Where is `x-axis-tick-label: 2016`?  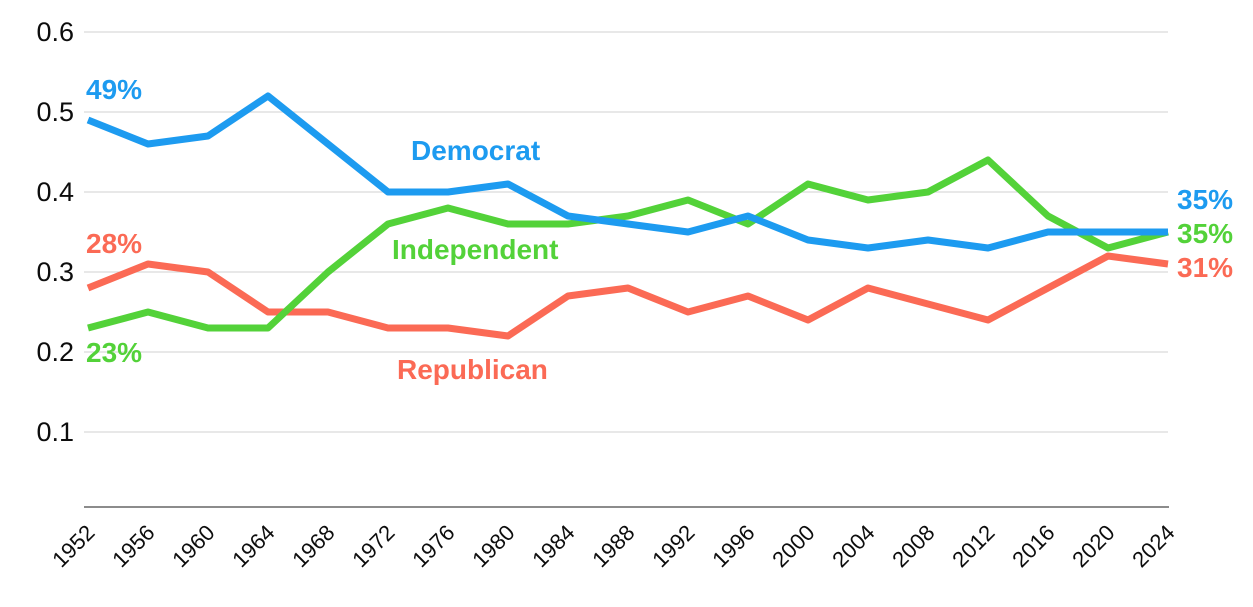 x-axis-tick-label: 2016 is located at coordinates (1033, 546).